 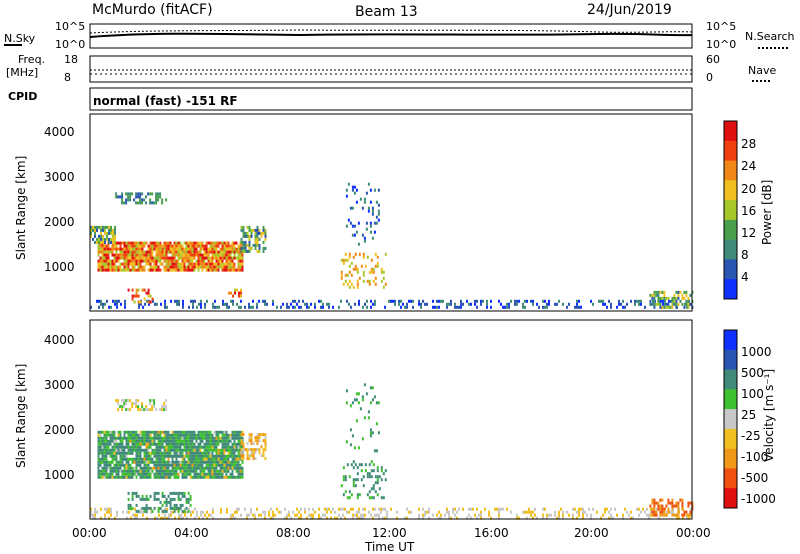 I want to click on power-colorbar-frame, so click(x=730, y=210).